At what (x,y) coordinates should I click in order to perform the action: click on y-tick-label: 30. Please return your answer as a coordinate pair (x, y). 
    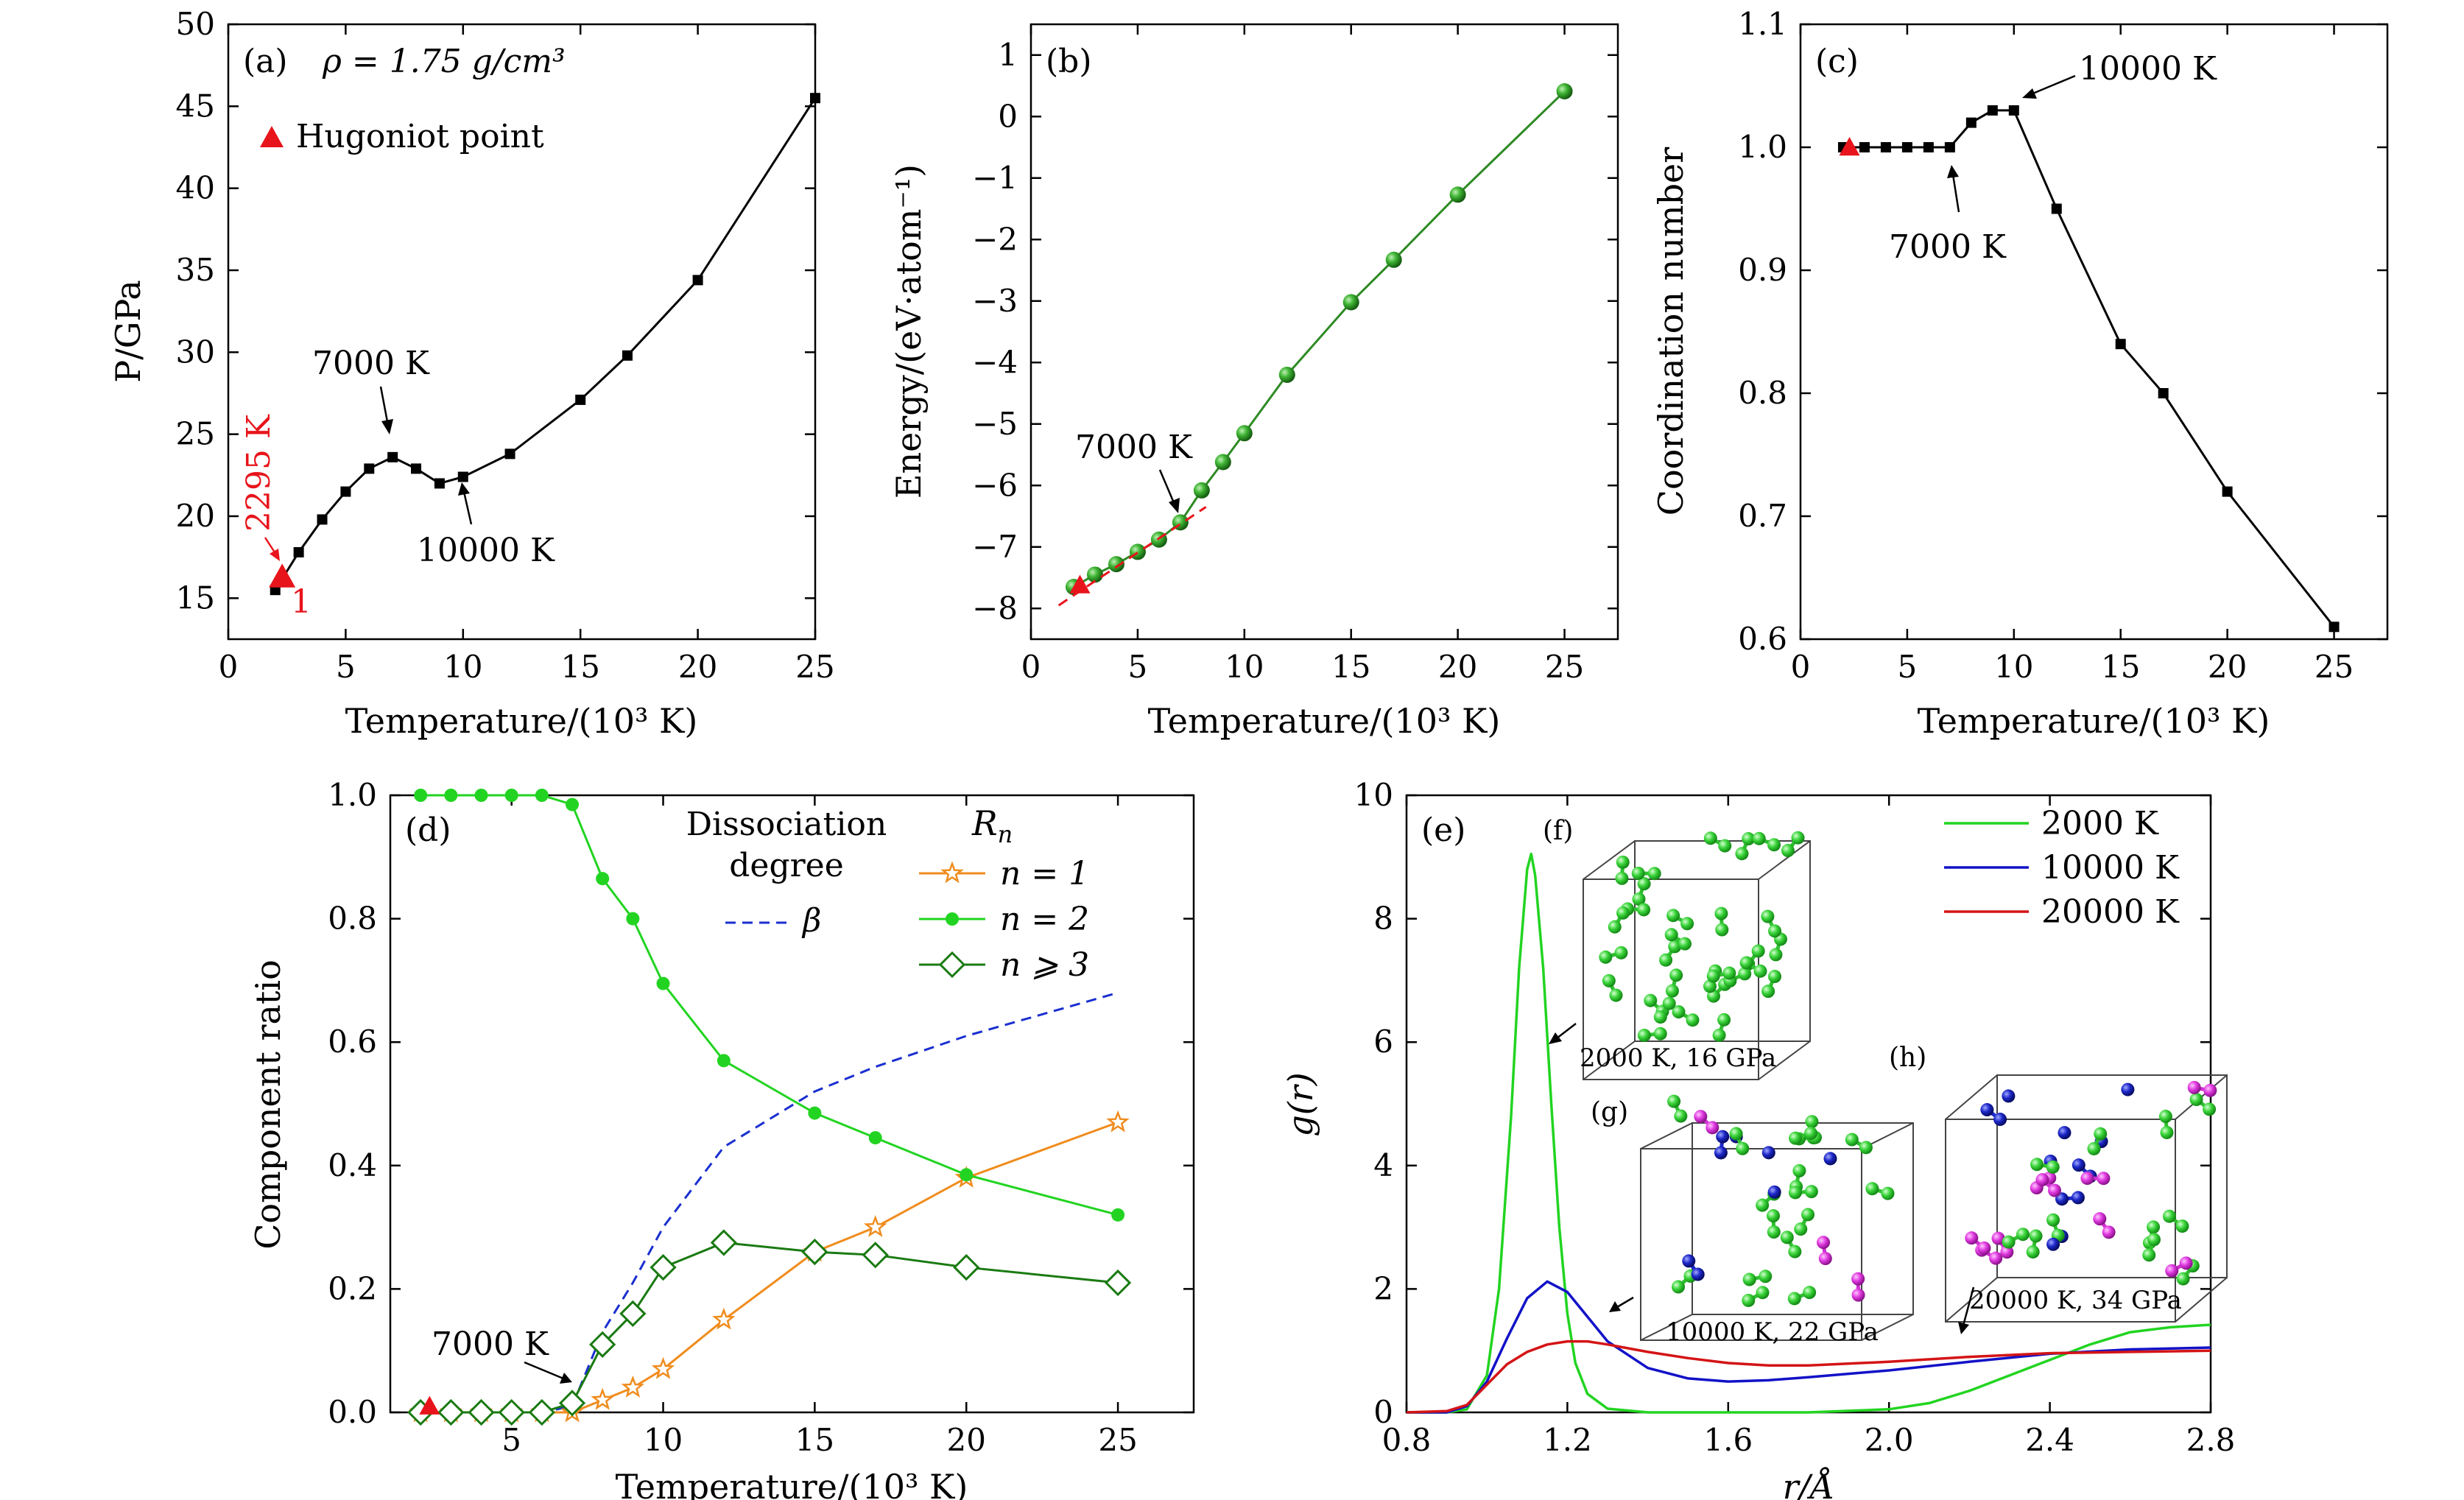
    Looking at the image, I should click on (195, 352).